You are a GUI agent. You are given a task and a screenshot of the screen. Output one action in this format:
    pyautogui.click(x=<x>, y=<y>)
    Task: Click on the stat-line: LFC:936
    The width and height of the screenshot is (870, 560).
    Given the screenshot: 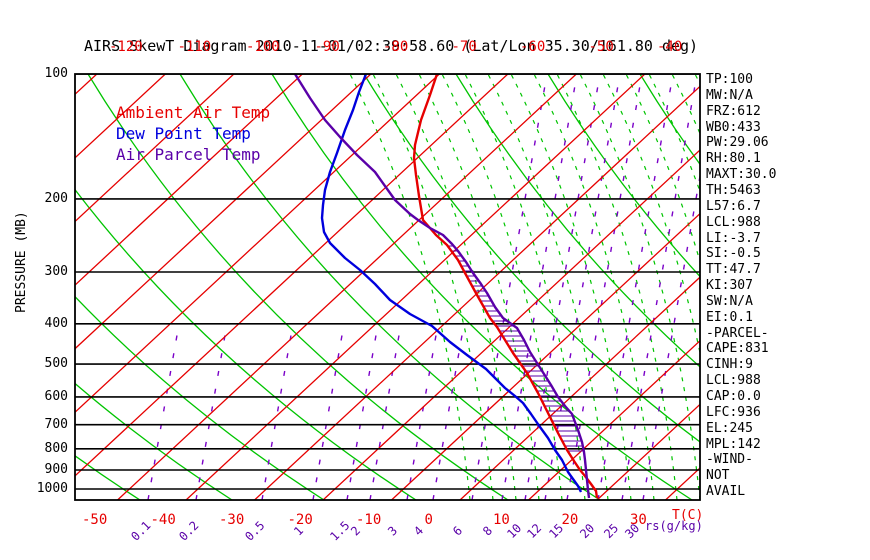 What is the action you would take?
    pyautogui.click(x=733, y=412)
    